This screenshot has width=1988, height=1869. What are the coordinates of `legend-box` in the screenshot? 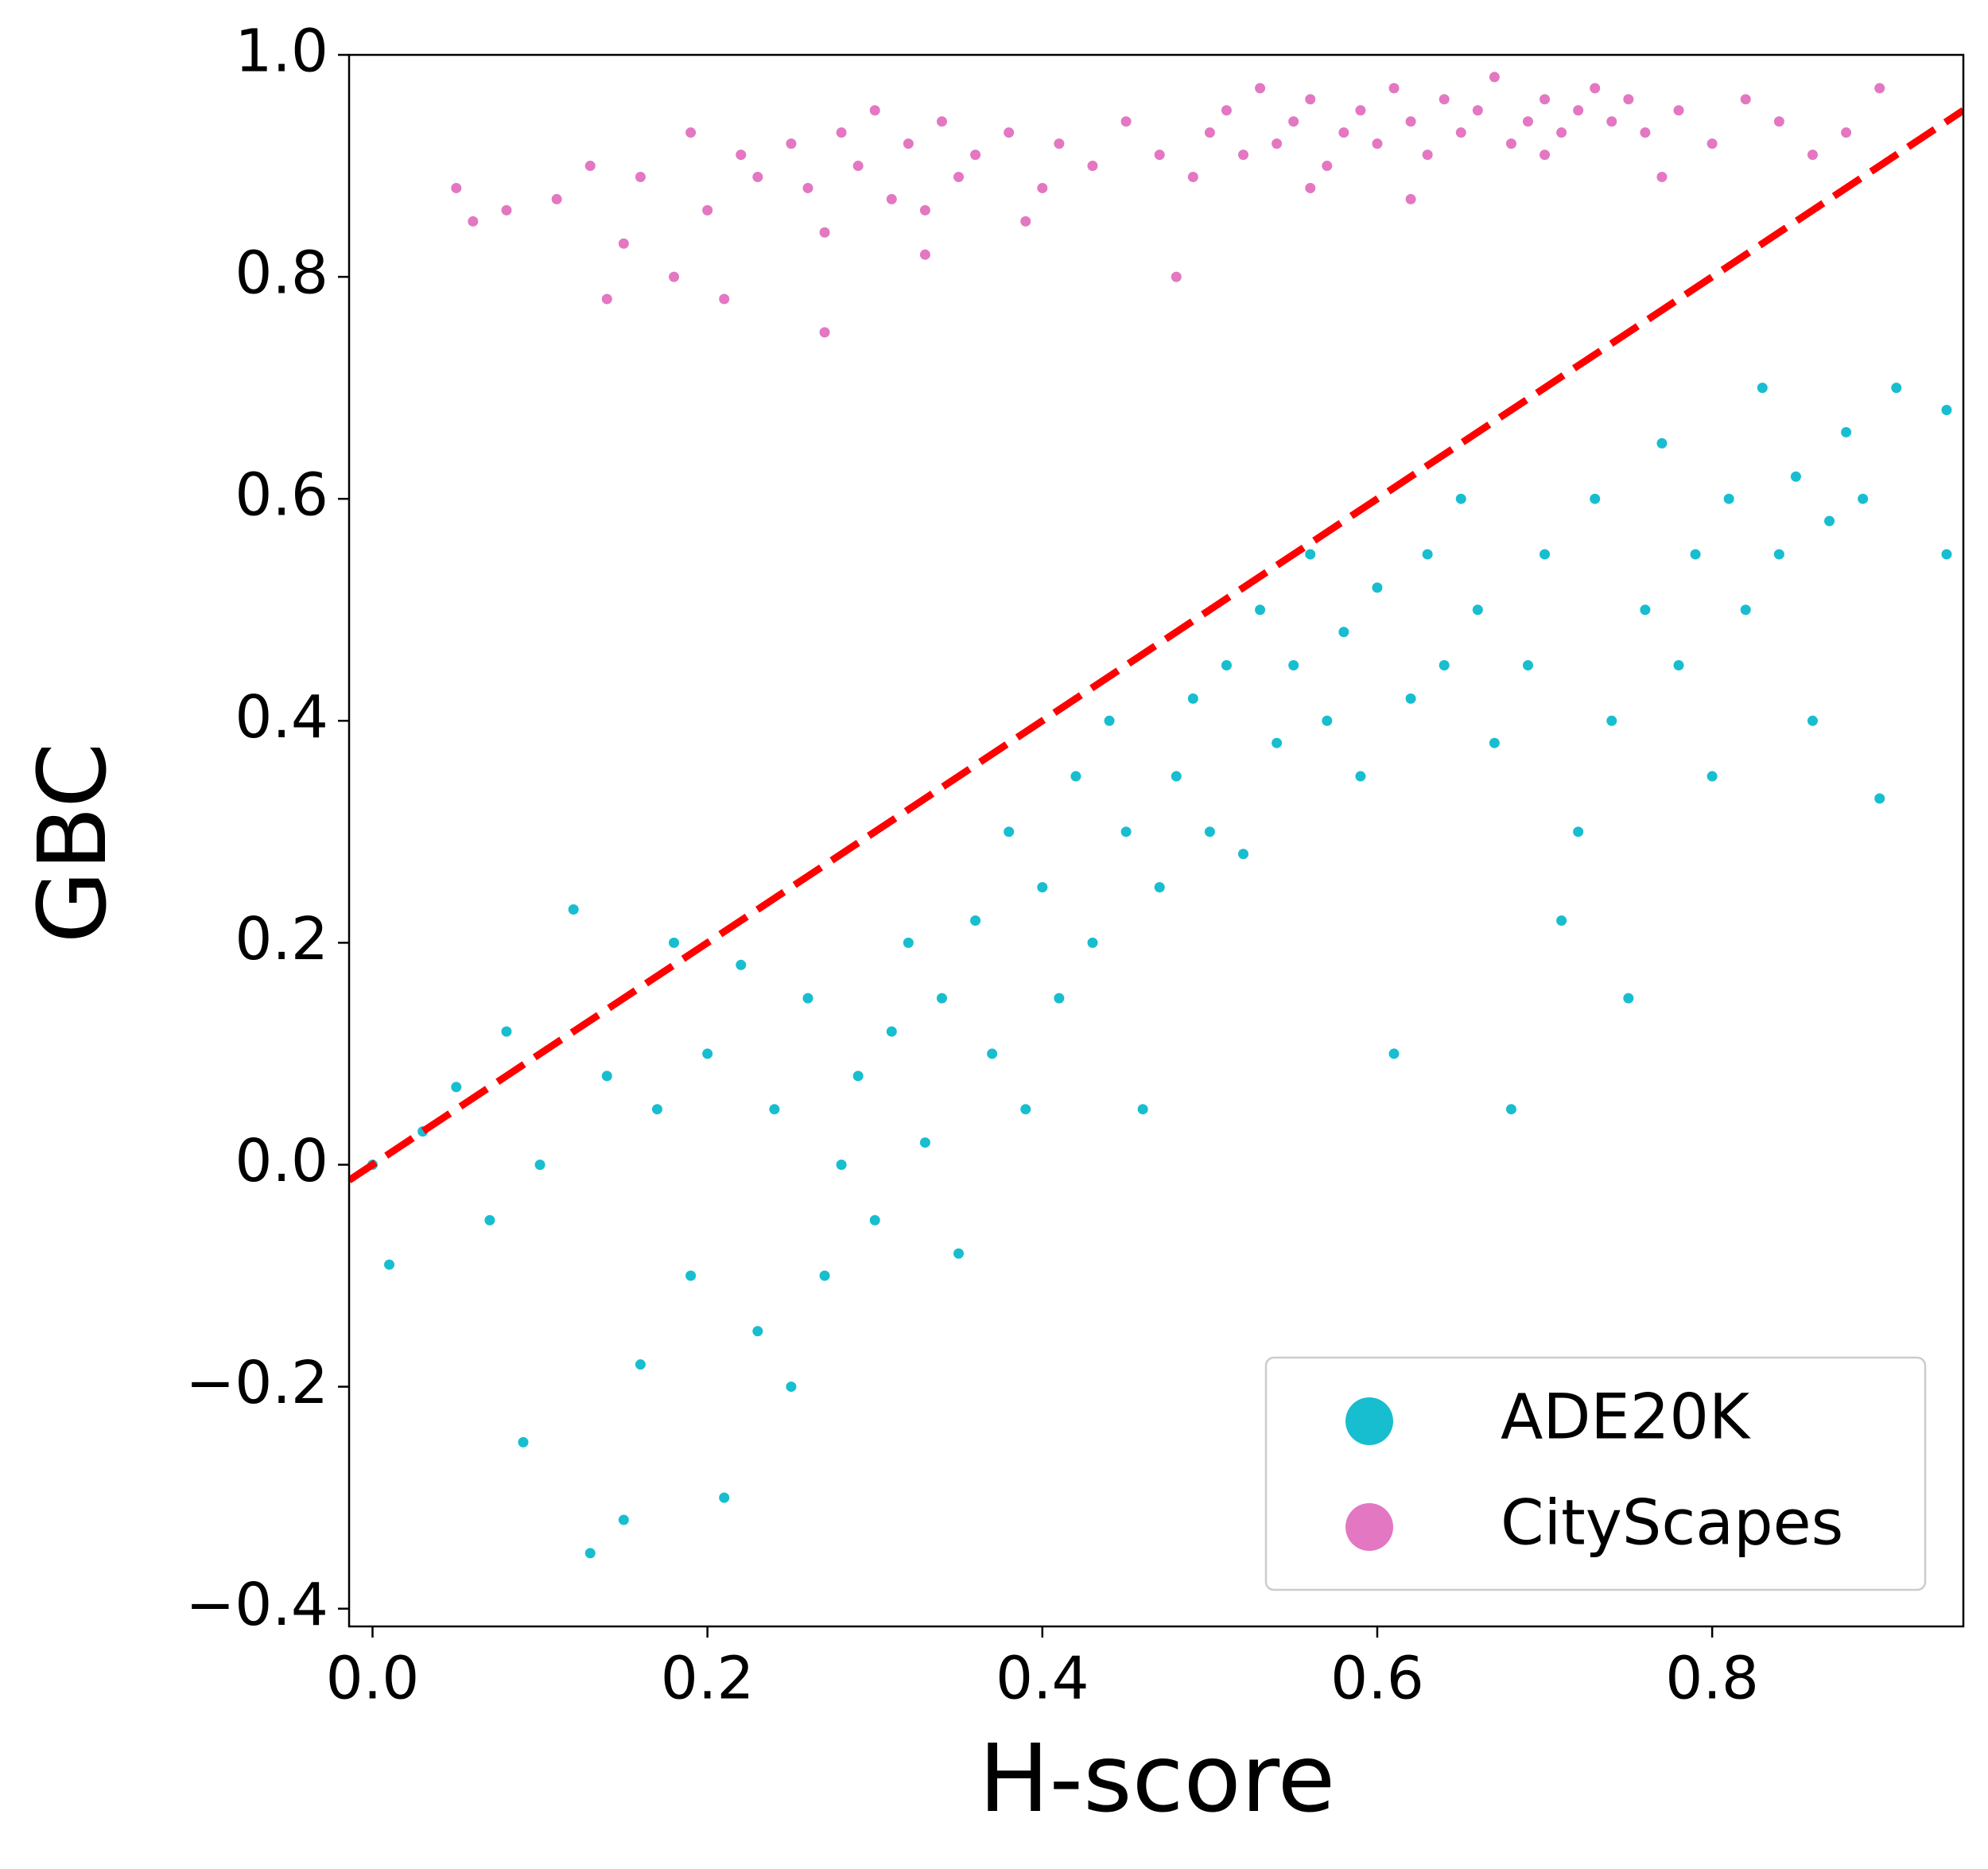 It's located at (1595, 1473).